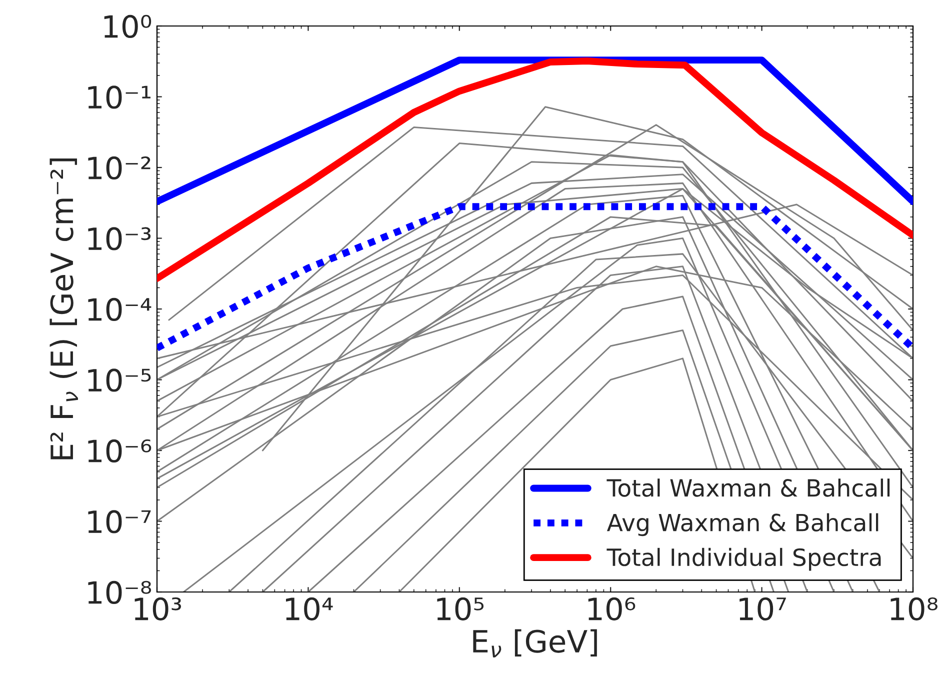  What do you see at coordinates (914, 609) in the screenshot?
I see `x-tick-label: 10⁸` at bounding box center [914, 609].